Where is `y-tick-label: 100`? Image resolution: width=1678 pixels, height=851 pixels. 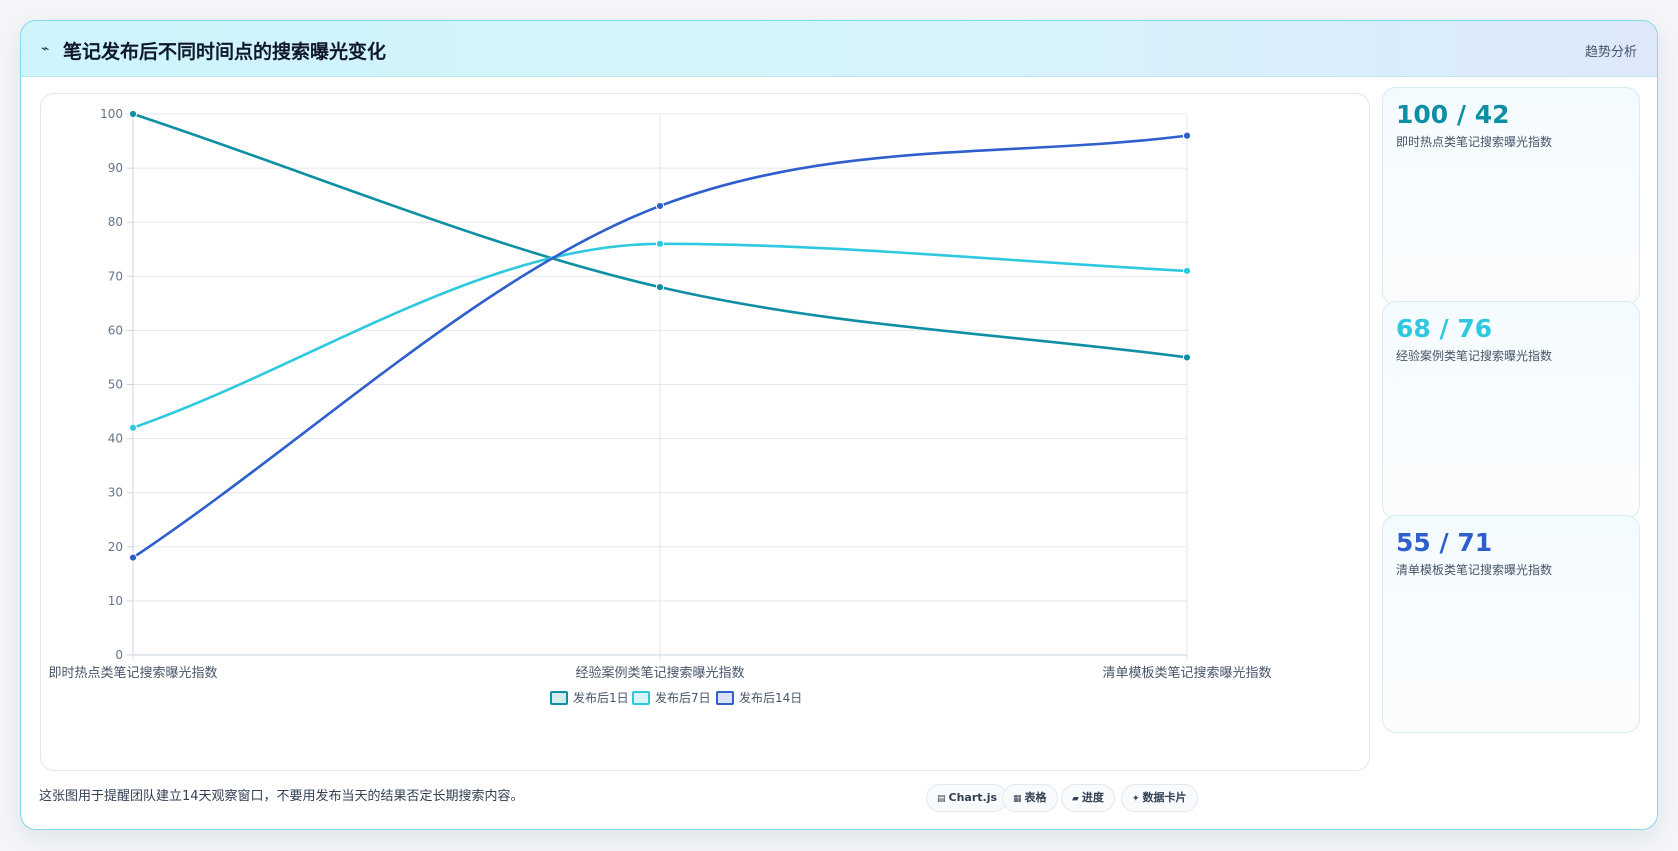 y-tick-label: 100 is located at coordinates (111, 114).